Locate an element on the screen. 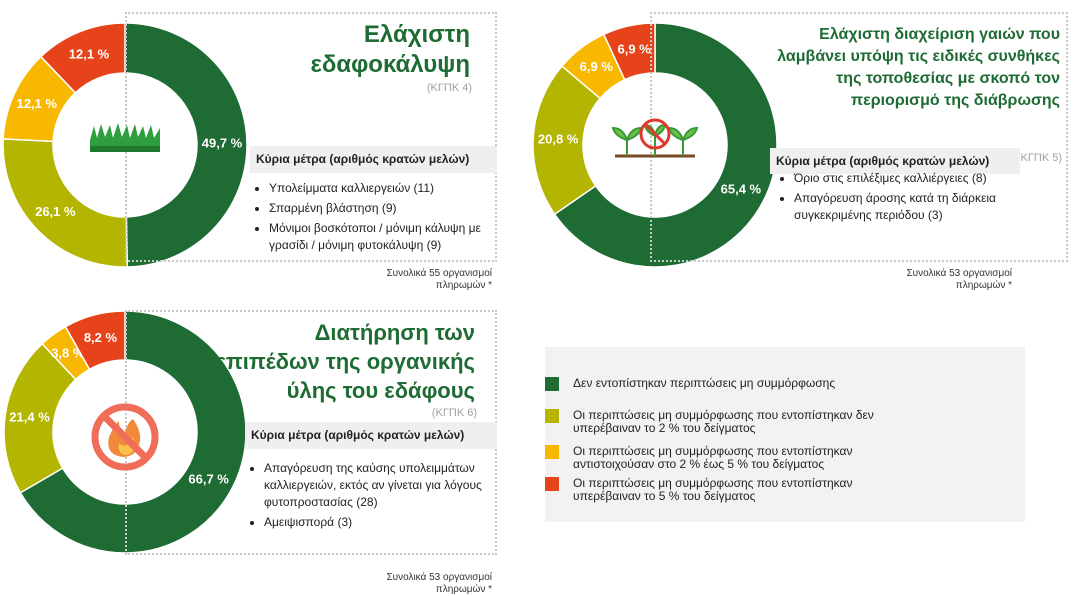  value-label: 66,7 % is located at coordinates (208, 479).